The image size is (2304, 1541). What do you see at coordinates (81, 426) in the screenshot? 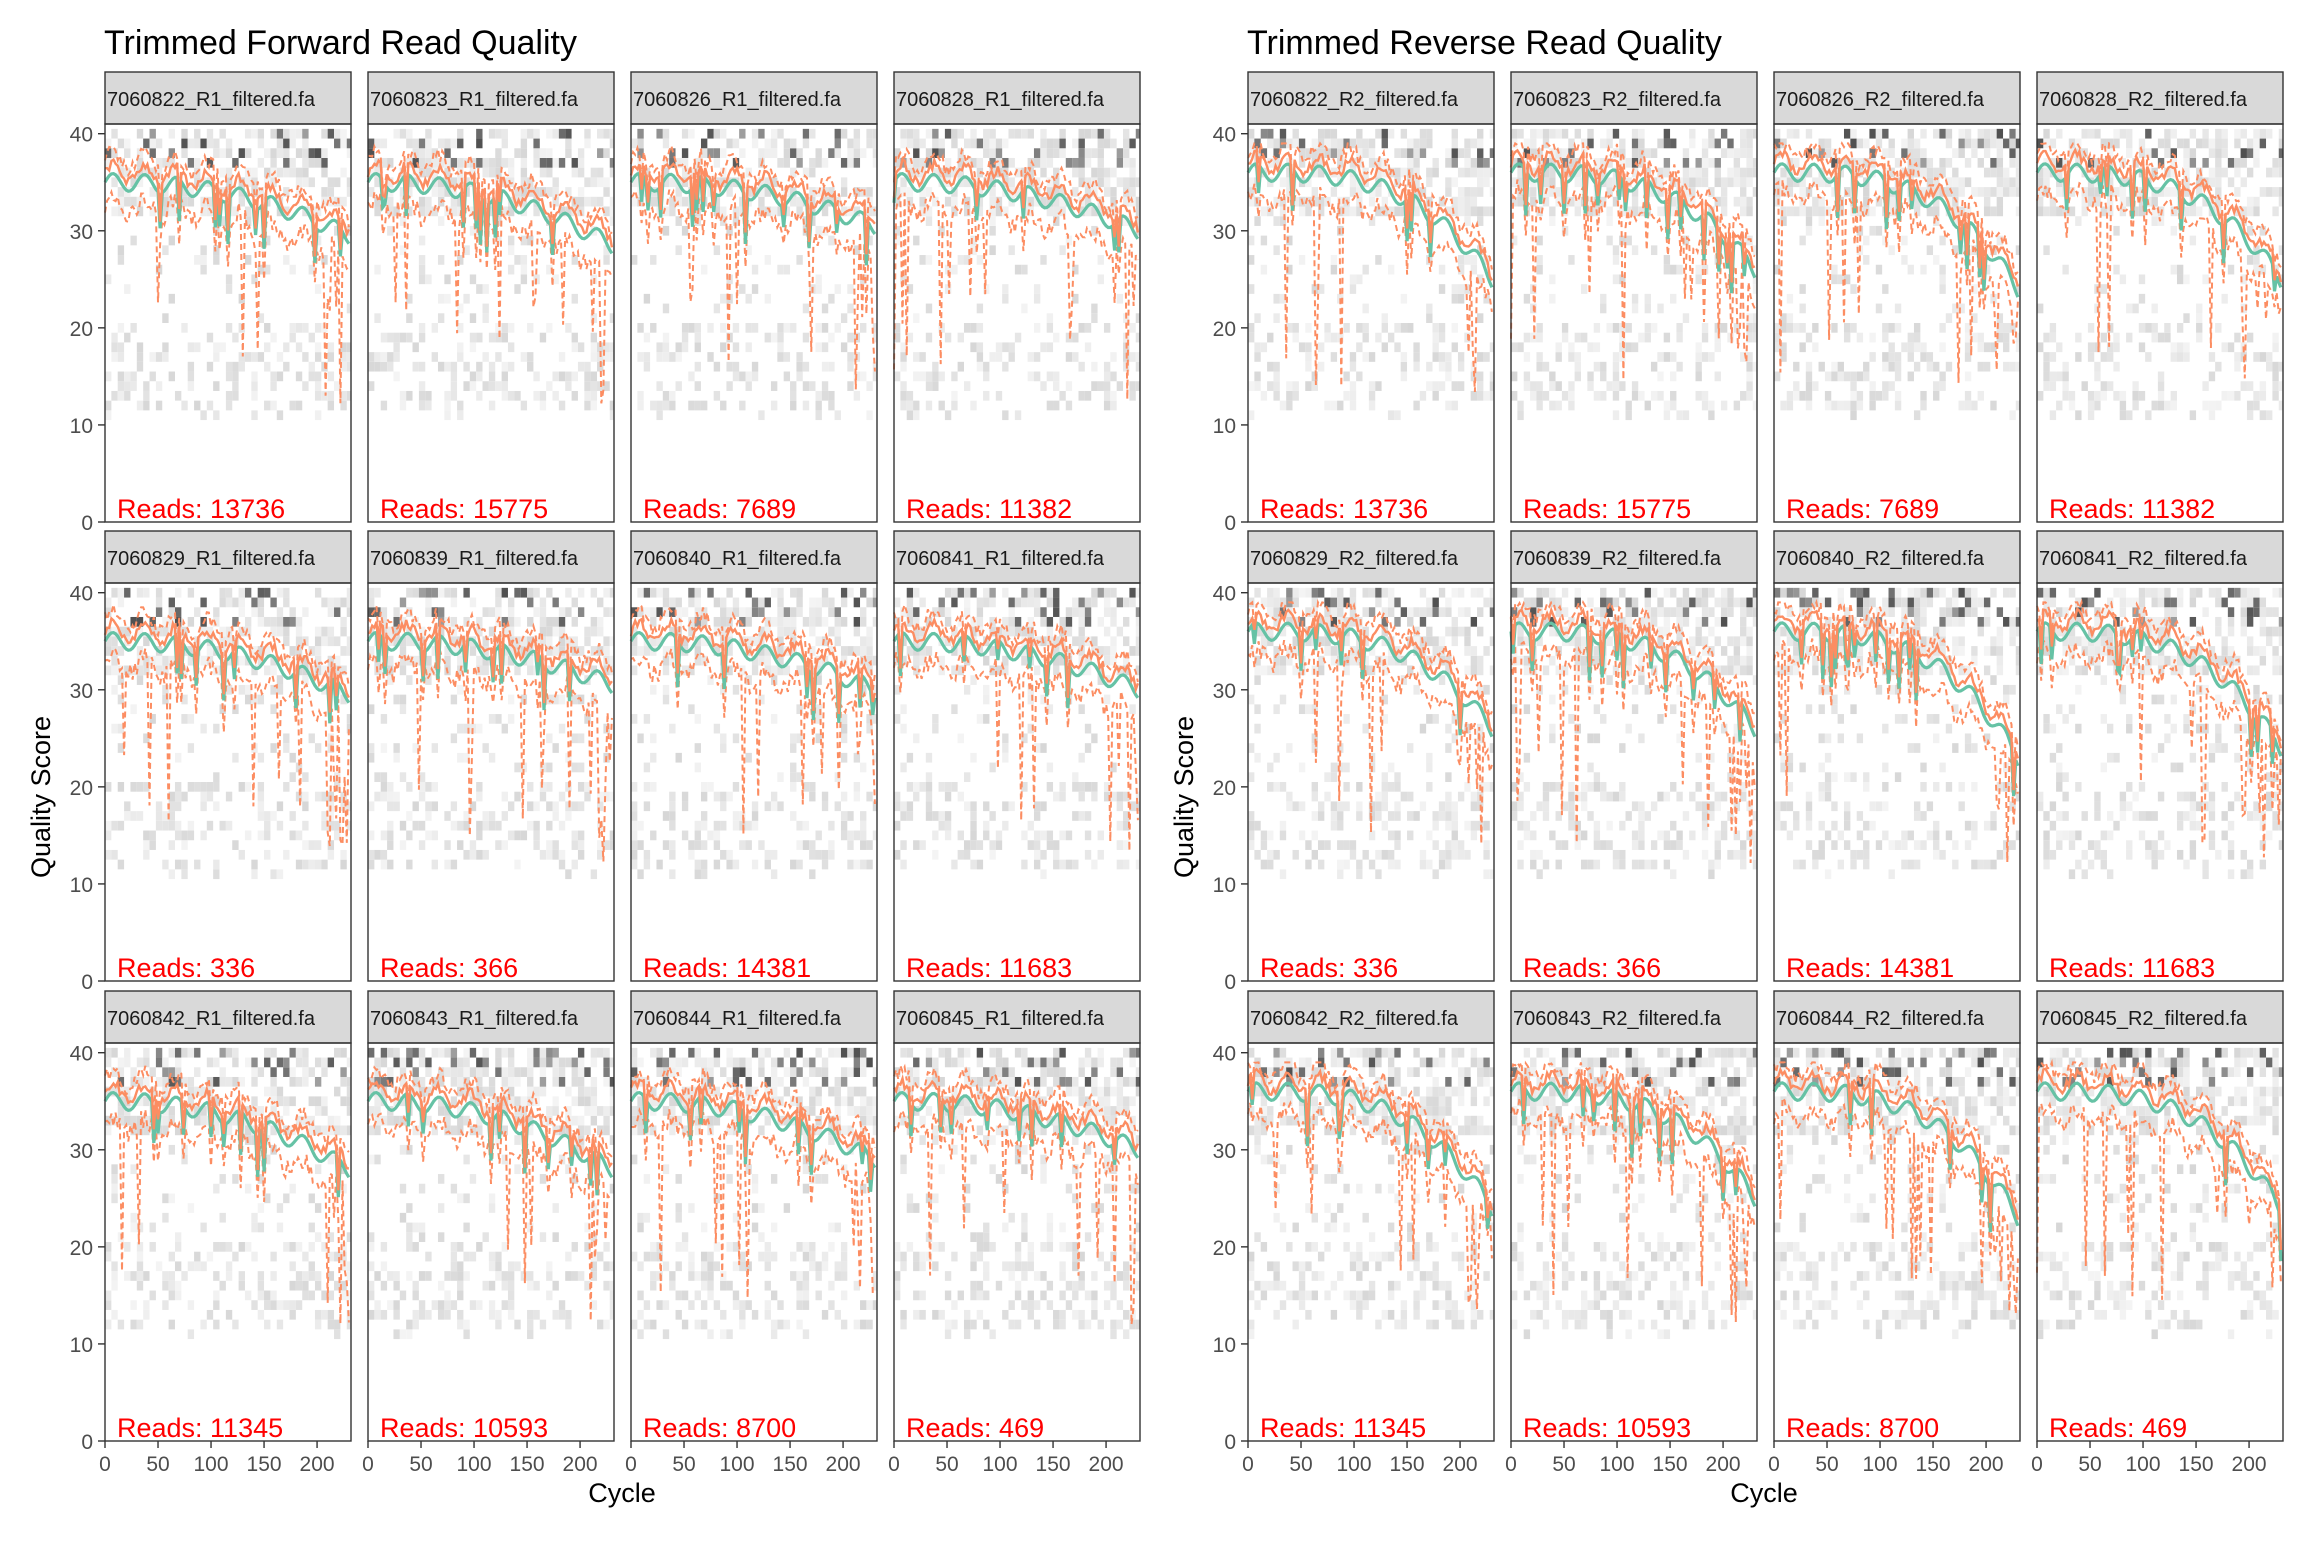
I see `y-tick-label: 10` at bounding box center [81, 426].